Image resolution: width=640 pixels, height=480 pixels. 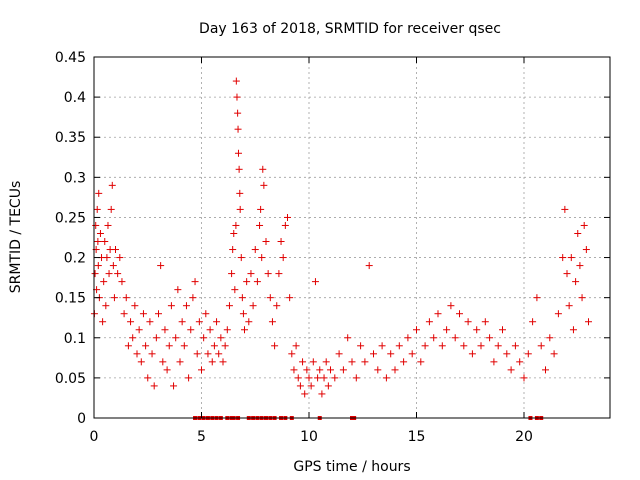 What do you see at coordinates (309, 437) in the screenshot?
I see `x-tick-label: 10` at bounding box center [309, 437].